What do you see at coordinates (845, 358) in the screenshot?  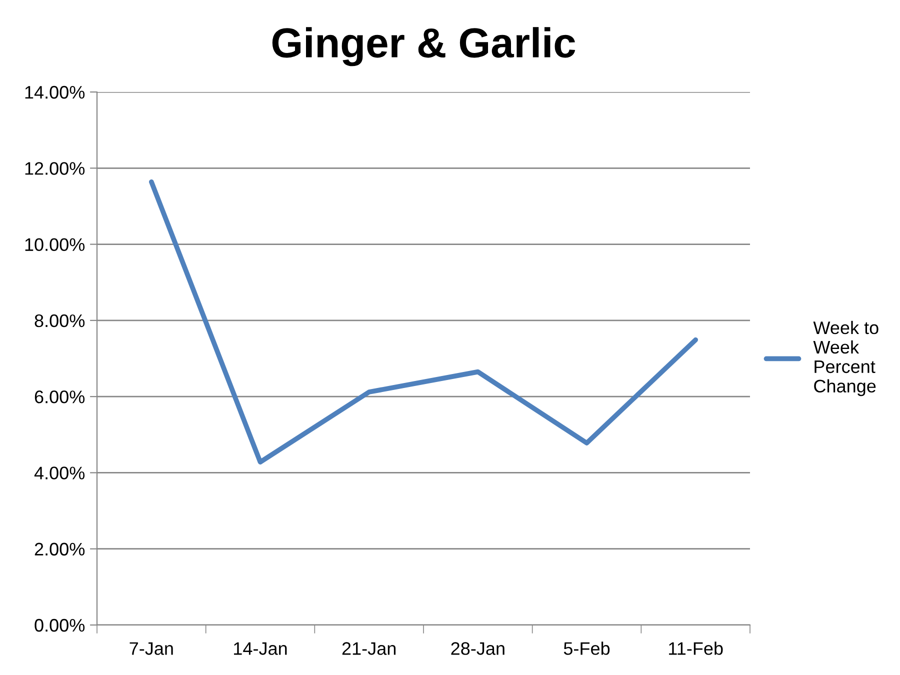 I see `legend-label: Week to Week Percent Change` at bounding box center [845, 358].